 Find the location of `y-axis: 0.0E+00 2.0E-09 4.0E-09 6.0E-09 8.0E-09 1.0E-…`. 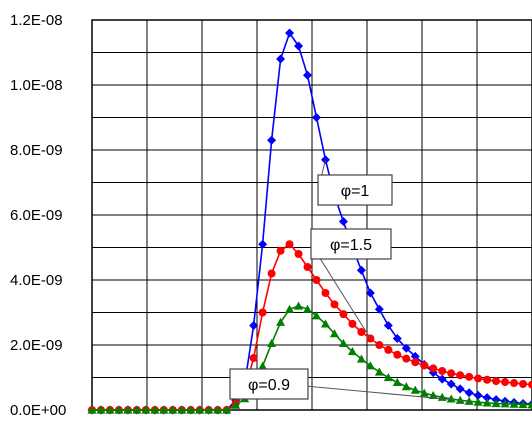

y-axis: 0.0E+00 2.0E-09 4.0E-09 6.0E-09 8.0E-09 1.0E-… is located at coordinates (38, 215).